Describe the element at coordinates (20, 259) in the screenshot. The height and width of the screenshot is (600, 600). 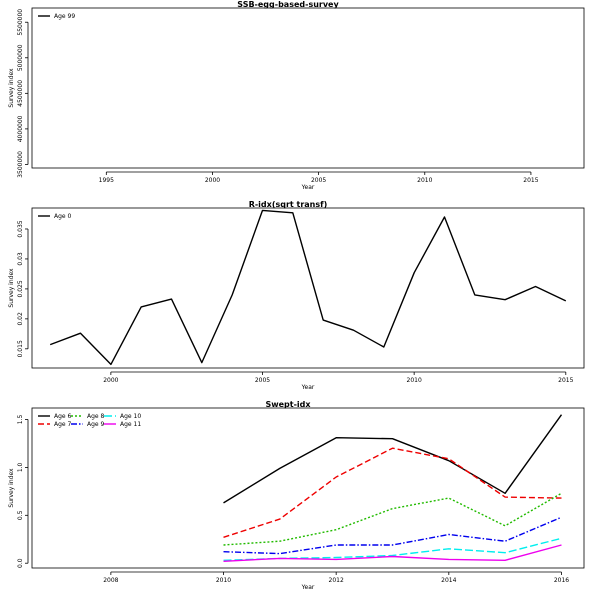
I see `y-tick-label: 0.03` at that location.